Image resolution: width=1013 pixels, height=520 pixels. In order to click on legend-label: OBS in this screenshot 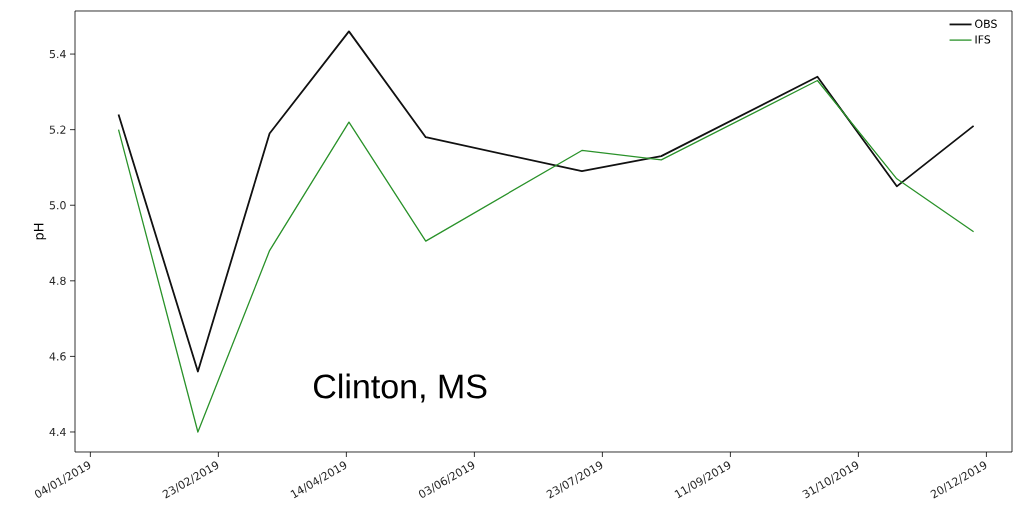, I will do `click(986, 23)`.